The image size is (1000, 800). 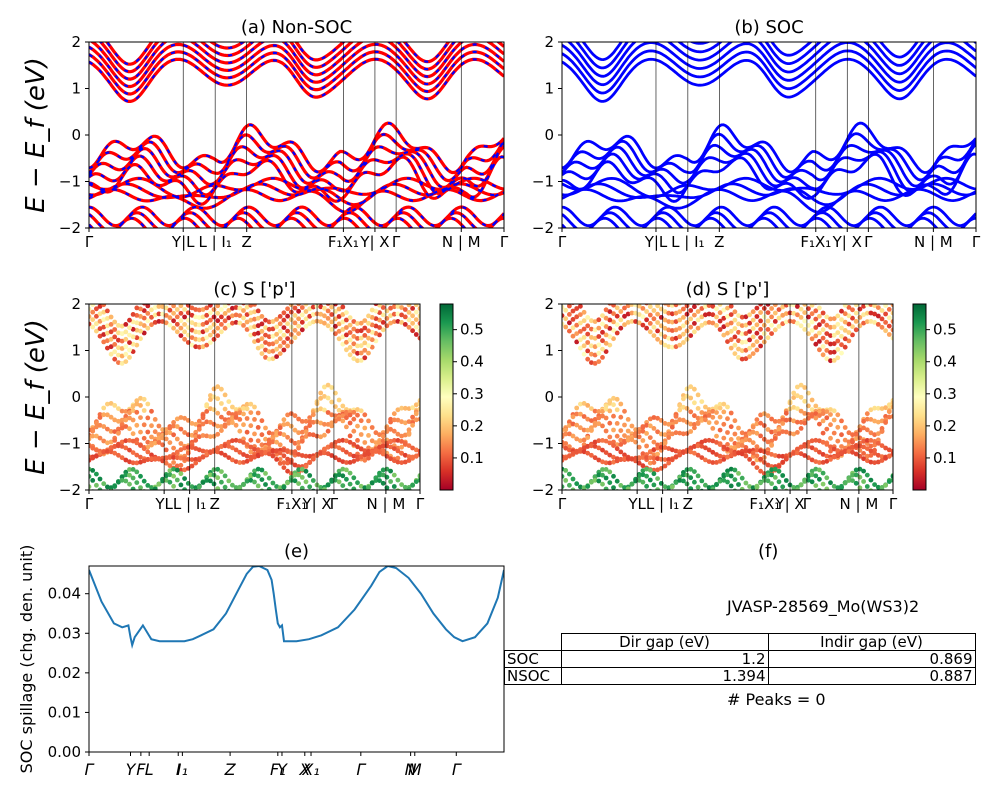 What do you see at coordinates (282, 769) in the screenshot?
I see `x-tick-label: Y` at bounding box center [282, 769].